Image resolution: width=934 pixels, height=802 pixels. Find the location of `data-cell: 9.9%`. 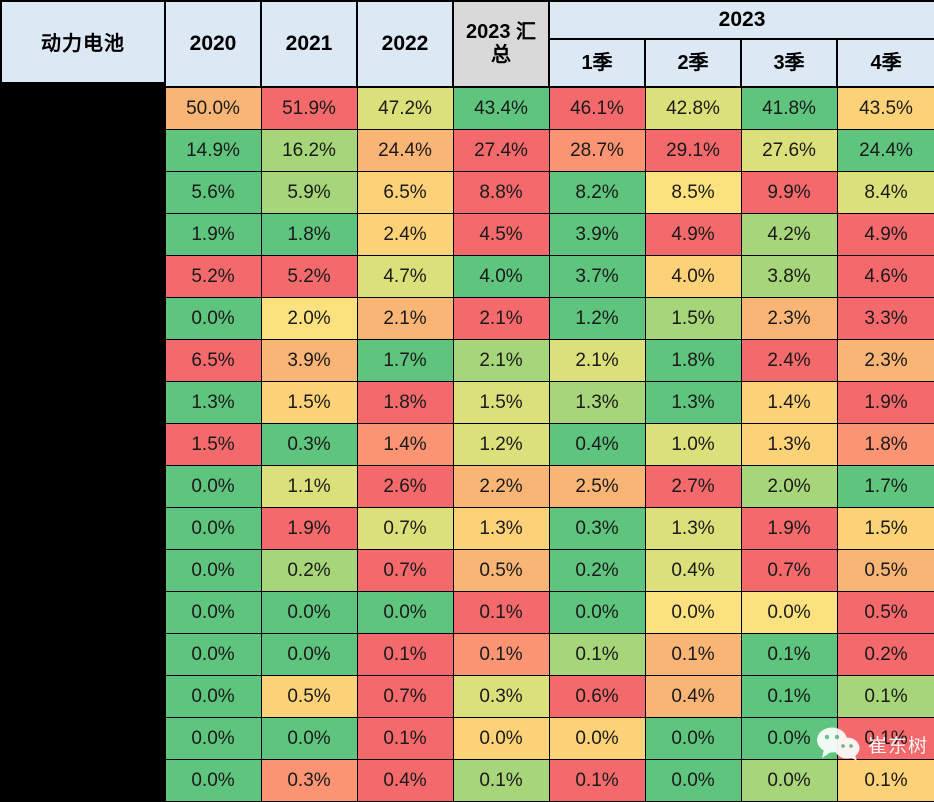

data-cell: 9.9% is located at coordinates (789, 192).